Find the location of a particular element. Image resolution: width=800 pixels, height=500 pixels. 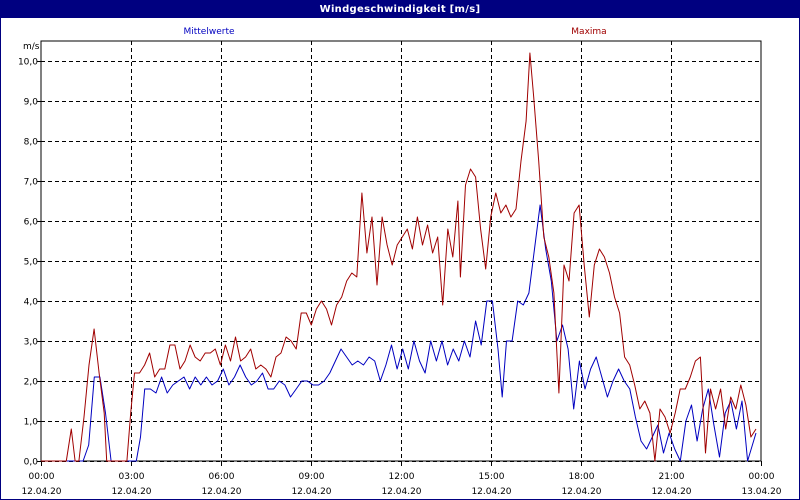

x-tick-time: 06:00 is located at coordinates (222, 477).